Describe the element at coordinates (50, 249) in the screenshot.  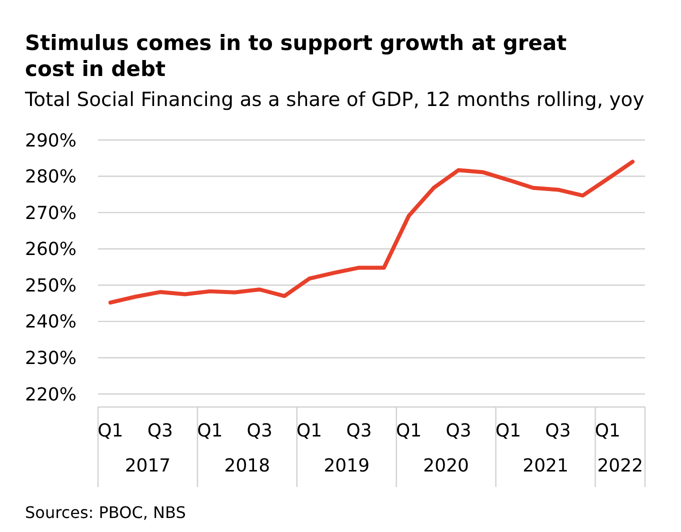
I see `y-tick-label: 260%` at that location.